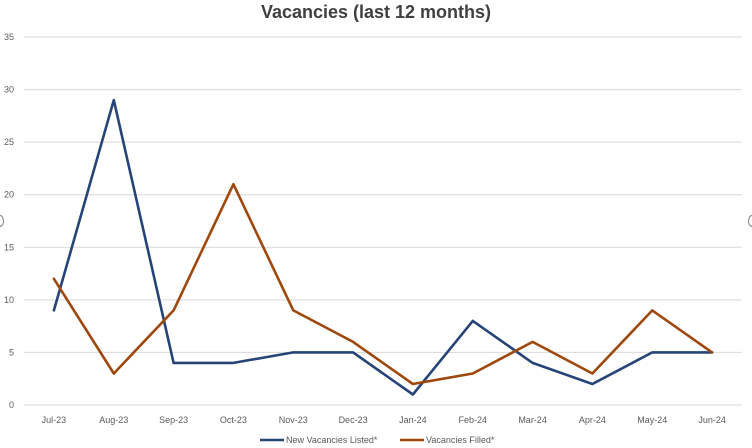 The image size is (752, 448). What do you see at coordinates (9, 37) in the screenshot?
I see `y-tick-label: 35` at bounding box center [9, 37].